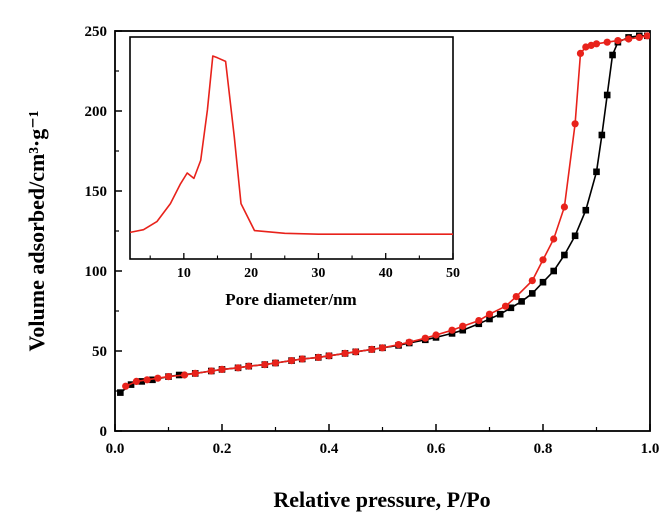  Describe the element at coordinates (96, 32) in the screenshot. I see `y-tick-label: 250` at that location.